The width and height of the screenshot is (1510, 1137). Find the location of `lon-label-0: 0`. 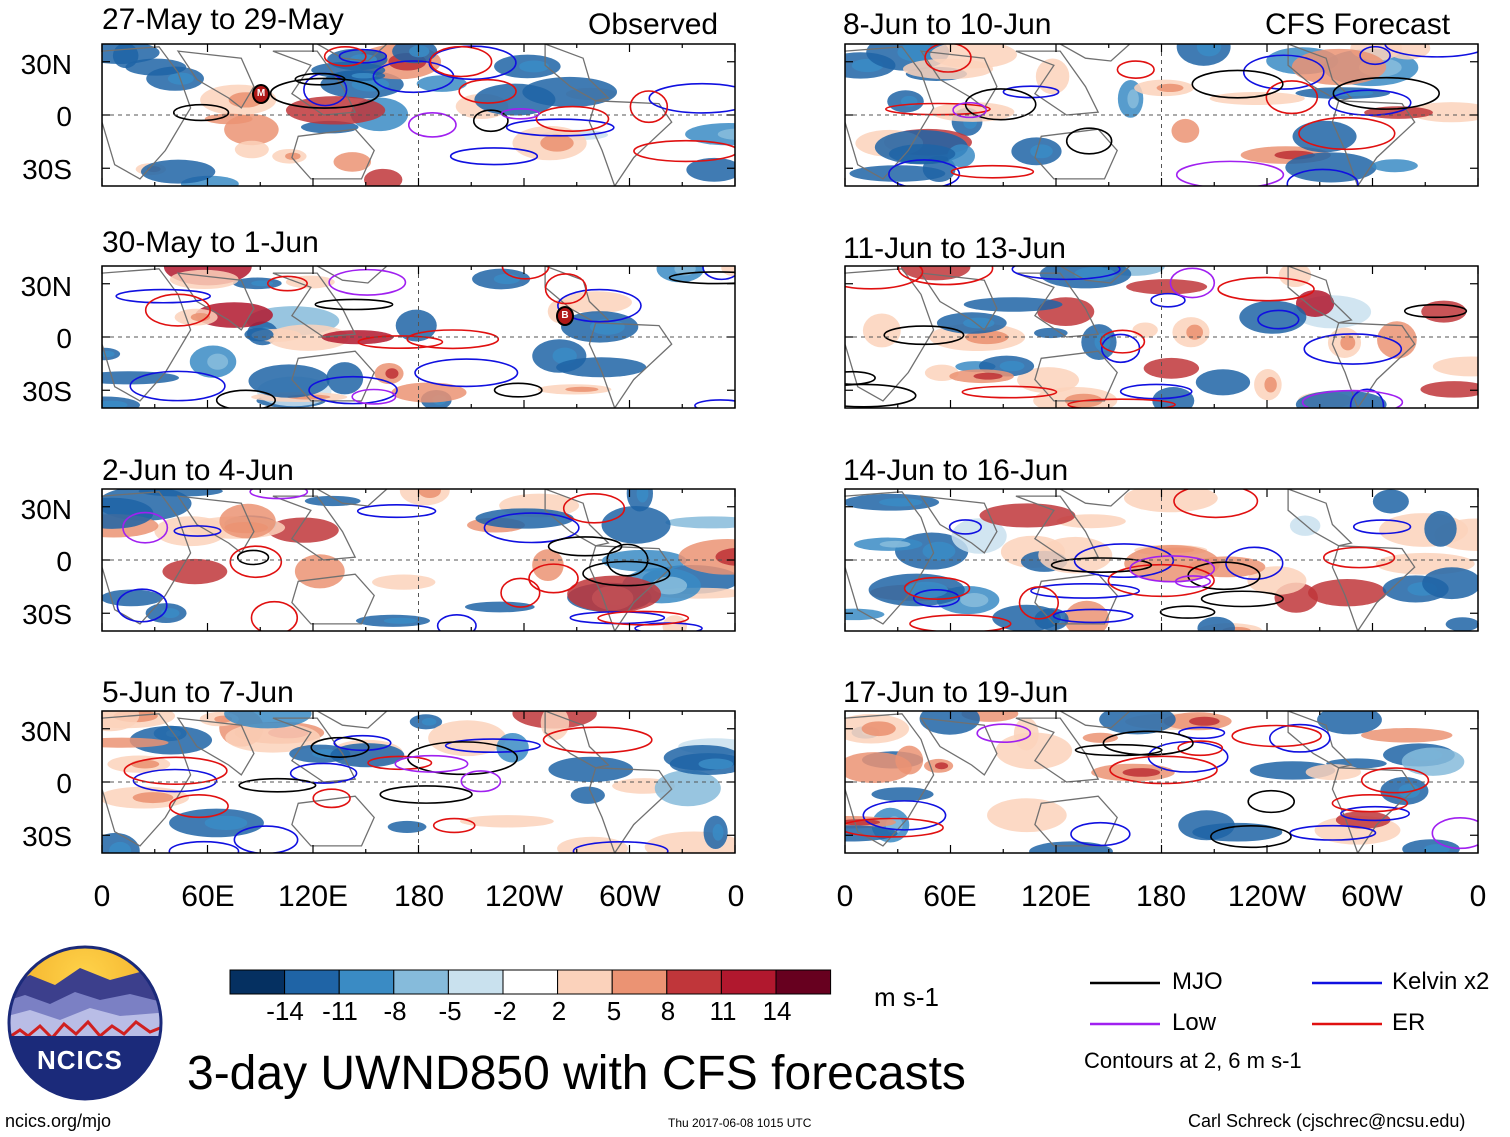

lon-label-0: 0 is located at coordinates (736, 896).